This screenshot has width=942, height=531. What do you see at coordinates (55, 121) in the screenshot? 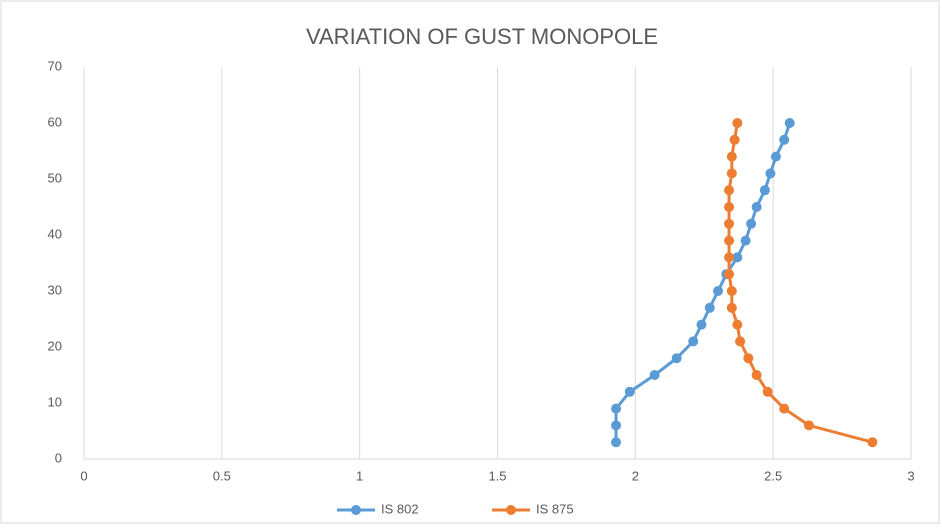
I see `y-tick-label: 60` at bounding box center [55, 121].